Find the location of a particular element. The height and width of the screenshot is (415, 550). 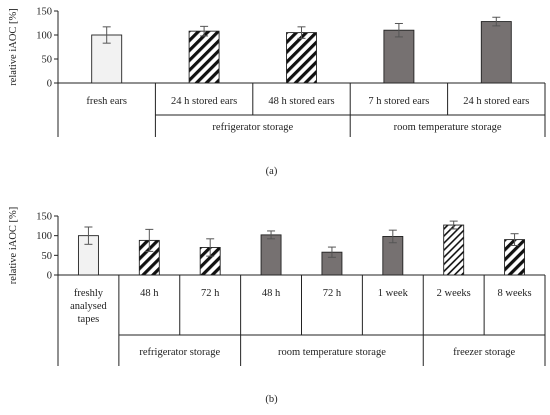

category-label: 2 weeks is located at coordinates (454, 293).